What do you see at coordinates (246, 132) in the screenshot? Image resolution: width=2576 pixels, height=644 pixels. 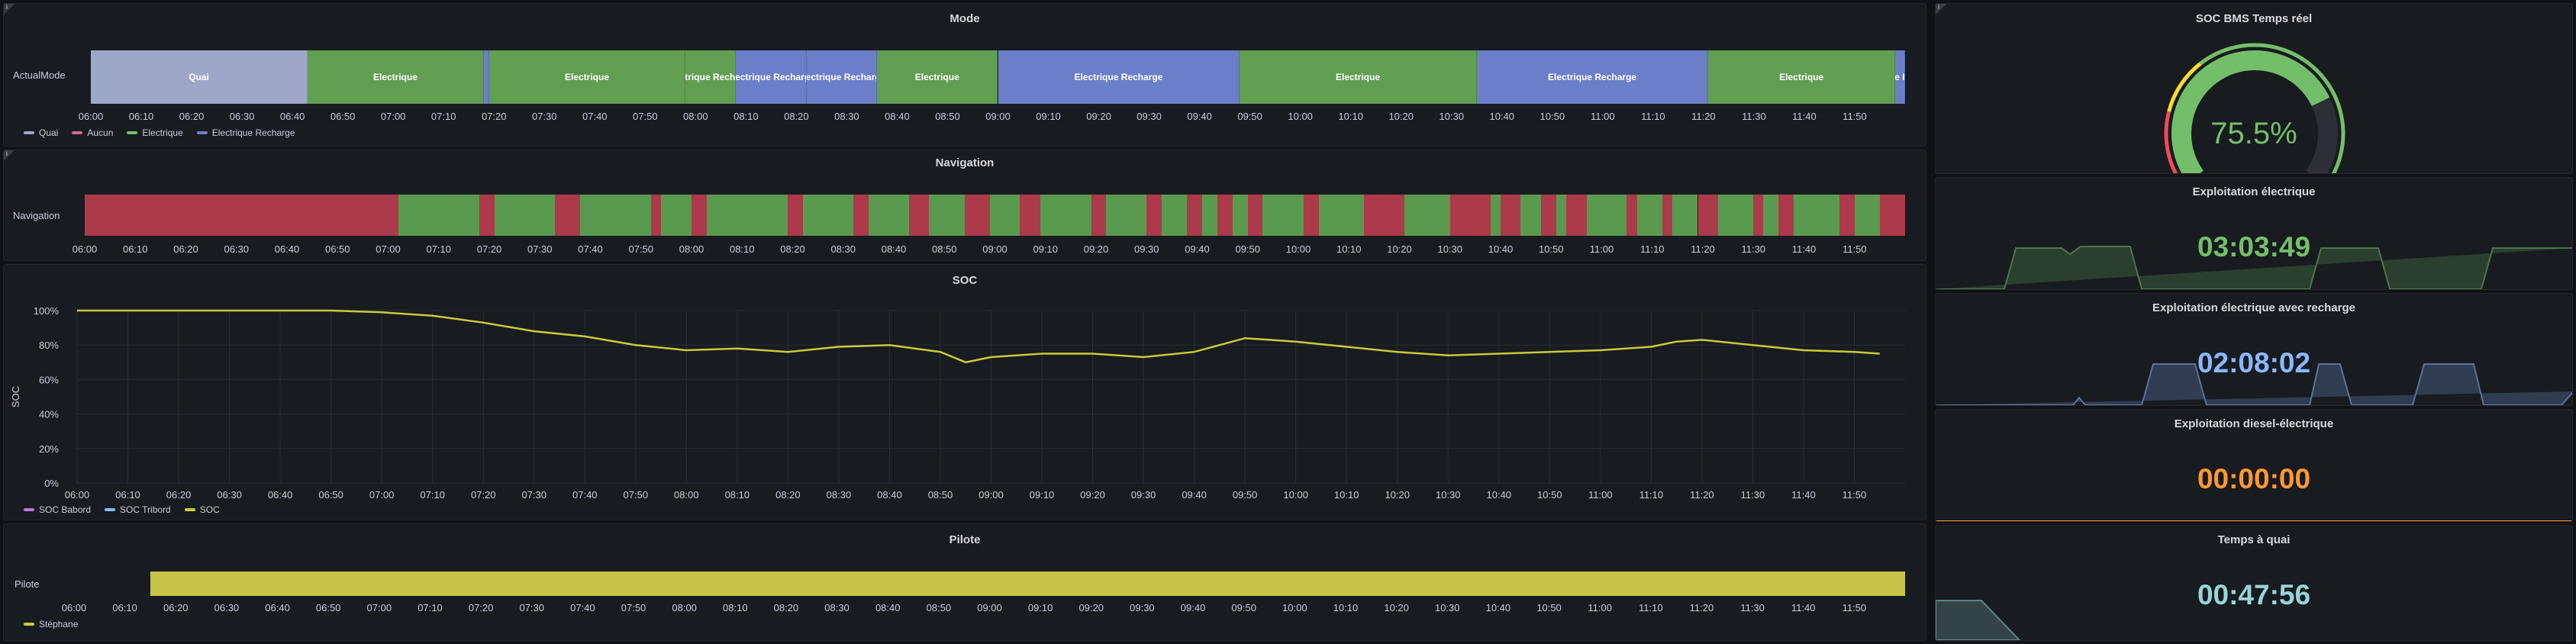 I see `legend-item: Electrique Recharge` at bounding box center [246, 132].